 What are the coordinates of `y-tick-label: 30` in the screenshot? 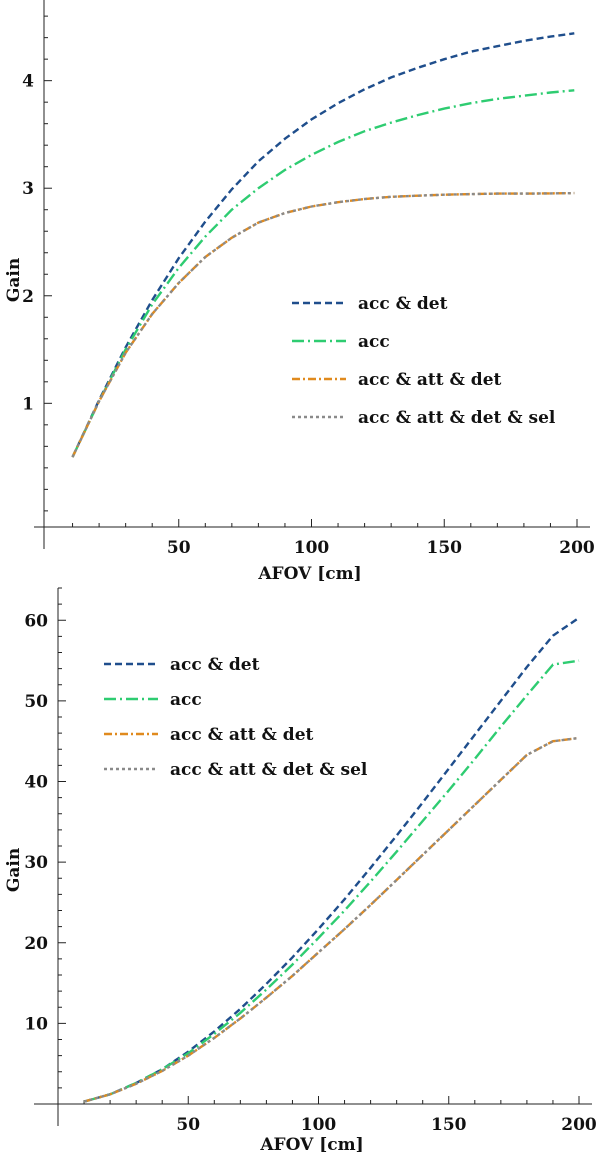 It's located at (36, 863).